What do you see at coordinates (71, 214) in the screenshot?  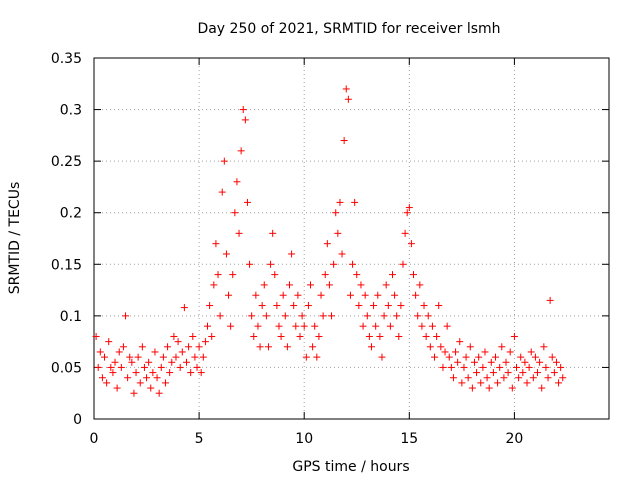 I see `y-tick-label: 0.2` at bounding box center [71, 214].